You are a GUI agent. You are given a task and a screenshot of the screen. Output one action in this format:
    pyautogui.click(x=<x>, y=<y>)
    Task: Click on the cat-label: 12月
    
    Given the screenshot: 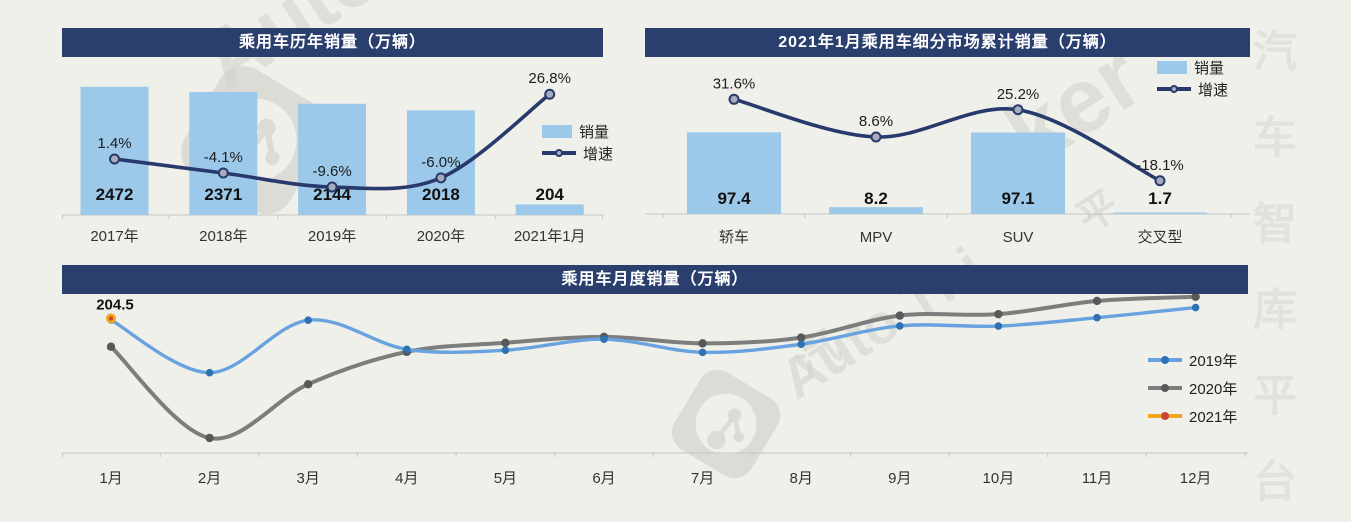 What is the action you would take?
    pyautogui.click(x=1196, y=478)
    